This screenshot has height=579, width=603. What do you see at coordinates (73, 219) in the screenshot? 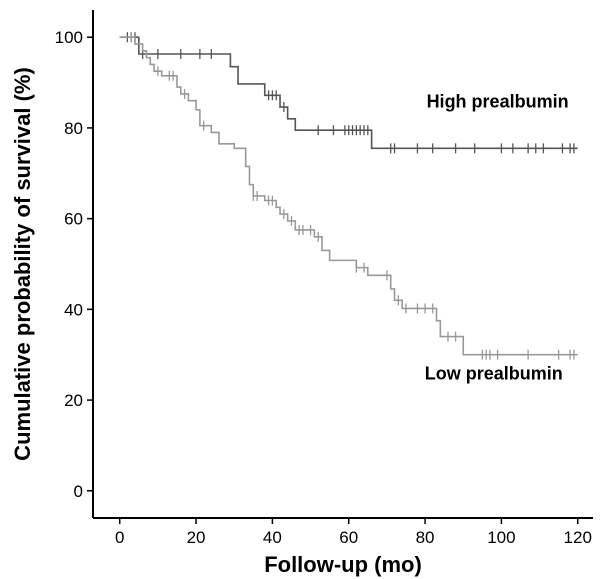
I see `y-tick-label: 60` at bounding box center [73, 219].